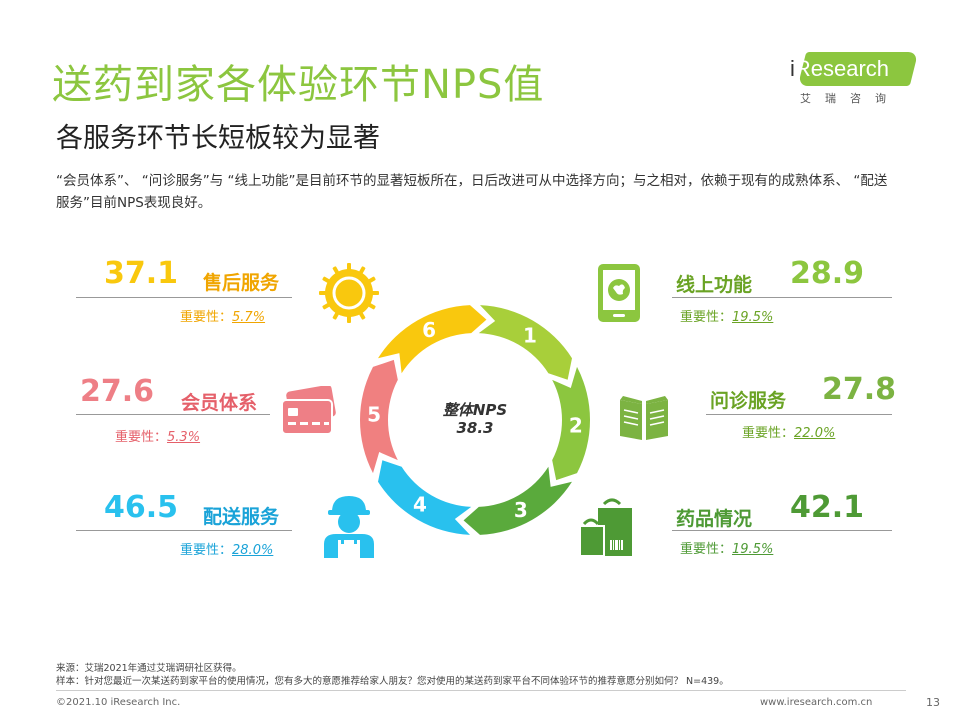 Image resolution: width=960 pixels, height=720 pixels. Describe the element at coordinates (619, 293) in the screenshot. I see `smartphone-location-icon` at that location.